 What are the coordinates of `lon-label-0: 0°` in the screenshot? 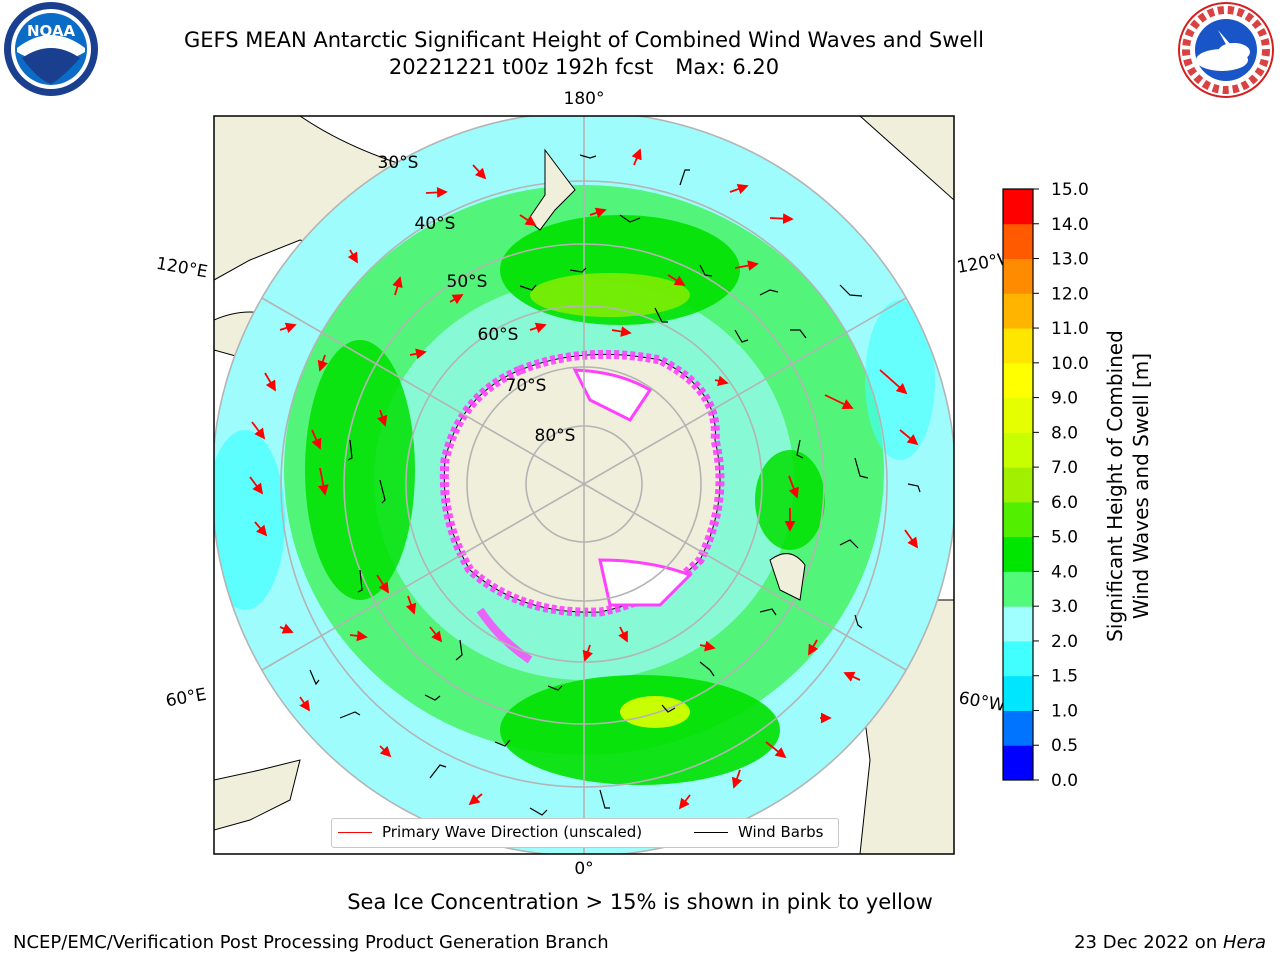 It's located at (583, 869).